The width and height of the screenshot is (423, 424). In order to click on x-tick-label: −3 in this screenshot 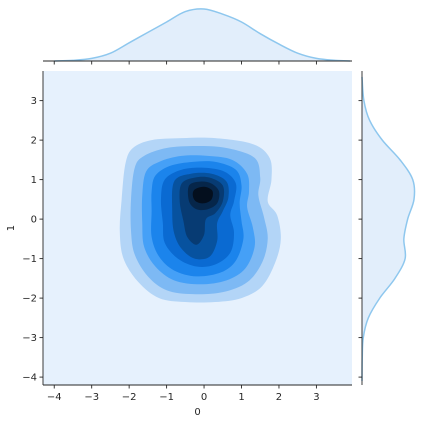, I will do `click(91, 397)`.